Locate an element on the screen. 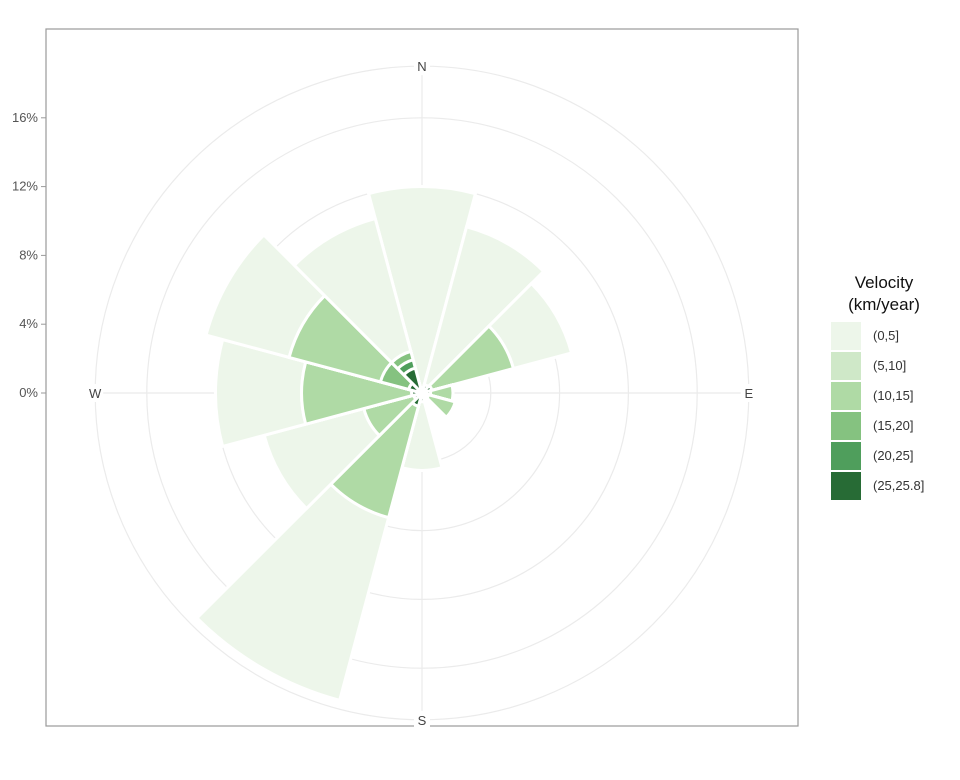  radial-tick-label: 8% is located at coordinates (28, 254).